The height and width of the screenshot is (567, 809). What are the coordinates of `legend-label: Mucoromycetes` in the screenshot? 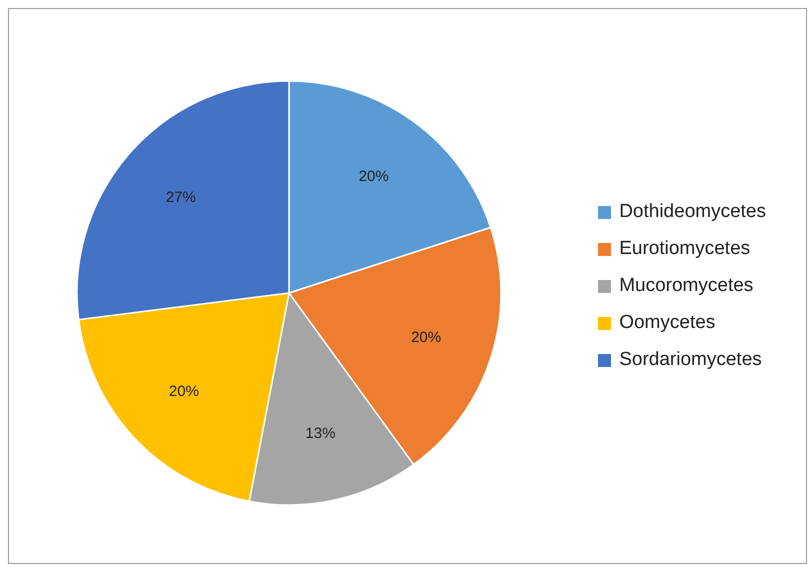 It's located at (686, 285).